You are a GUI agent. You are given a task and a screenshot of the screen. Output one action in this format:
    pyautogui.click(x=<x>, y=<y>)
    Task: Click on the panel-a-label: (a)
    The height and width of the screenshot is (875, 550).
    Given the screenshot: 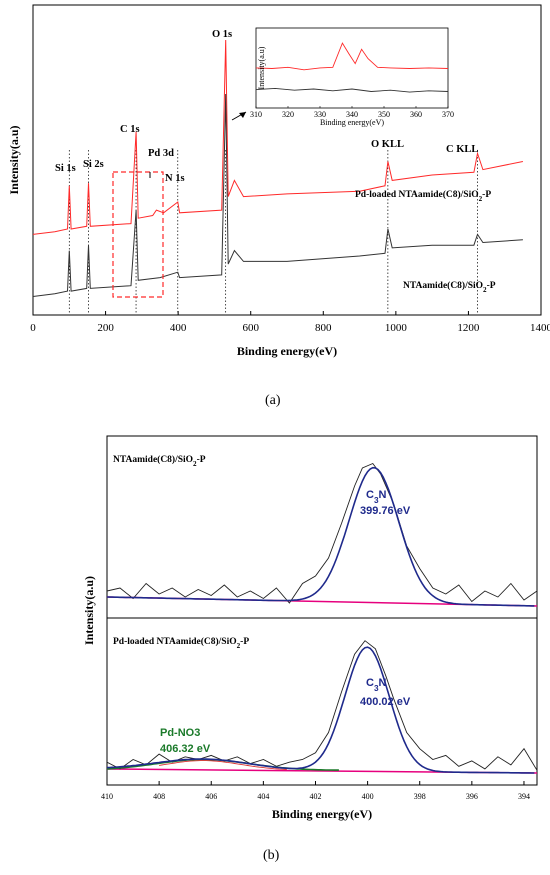 What is the action you would take?
    pyautogui.click(x=273, y=400)
    